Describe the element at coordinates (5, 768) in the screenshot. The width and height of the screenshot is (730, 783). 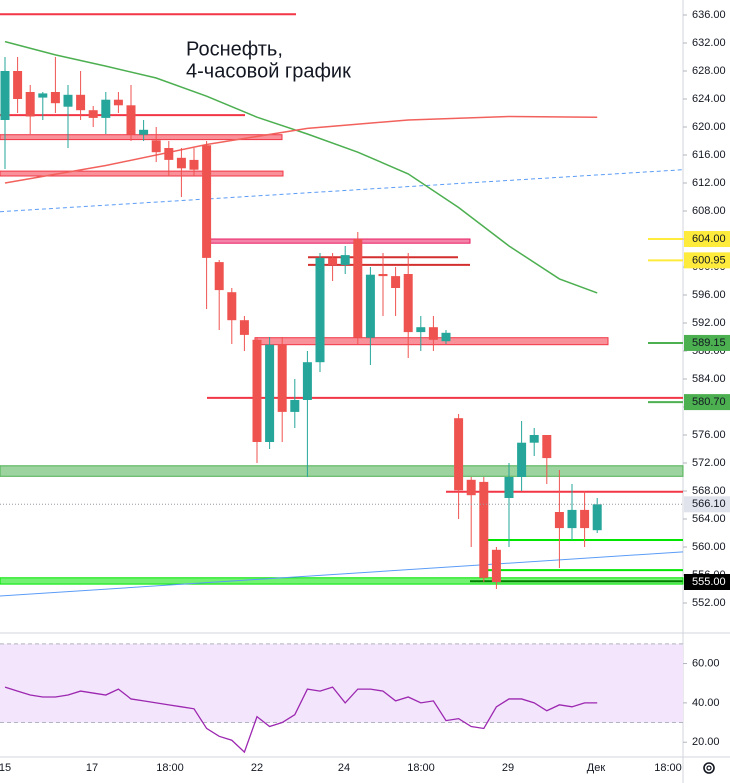
I see `x-tick-label: 15` at that location.